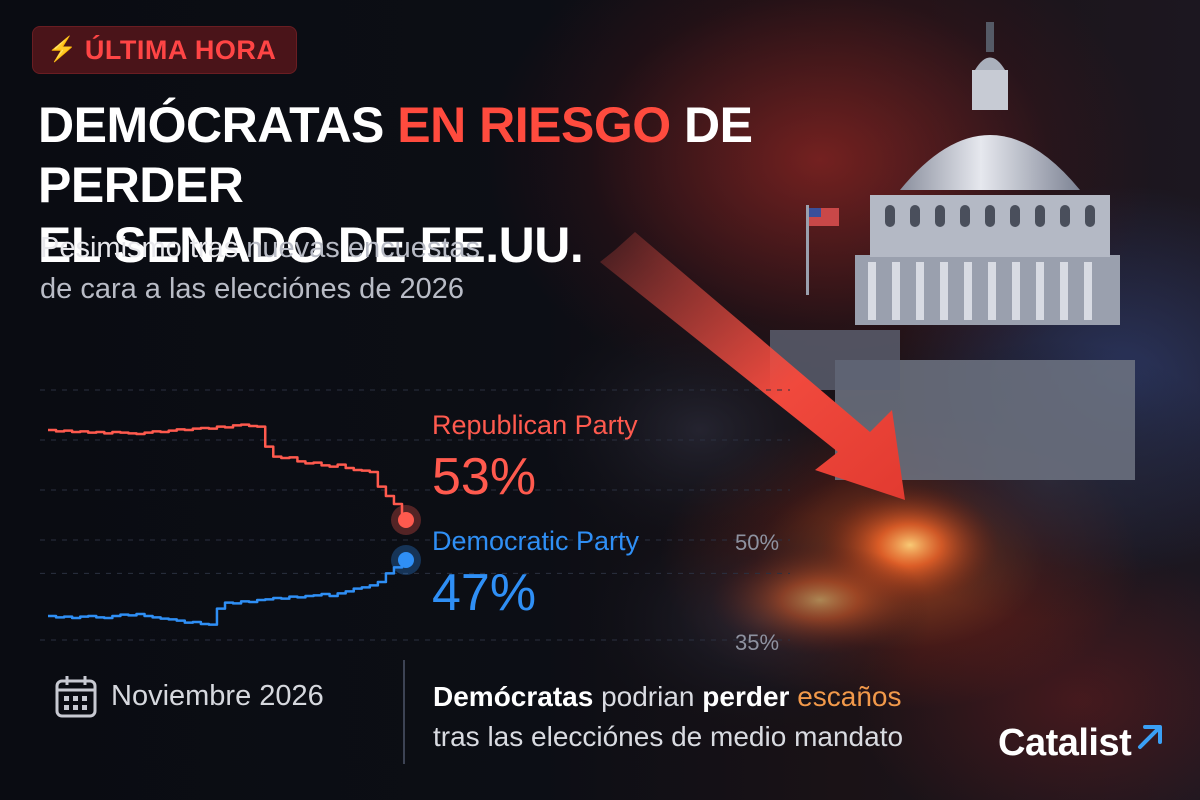 Image resolution: width=1200 pixels, height=800 pixels. What do you see at coordinates (218, 125) in the screenshot?
I see `headline-part1: DEMÓCRATAS` at bounding box center [218, 125].